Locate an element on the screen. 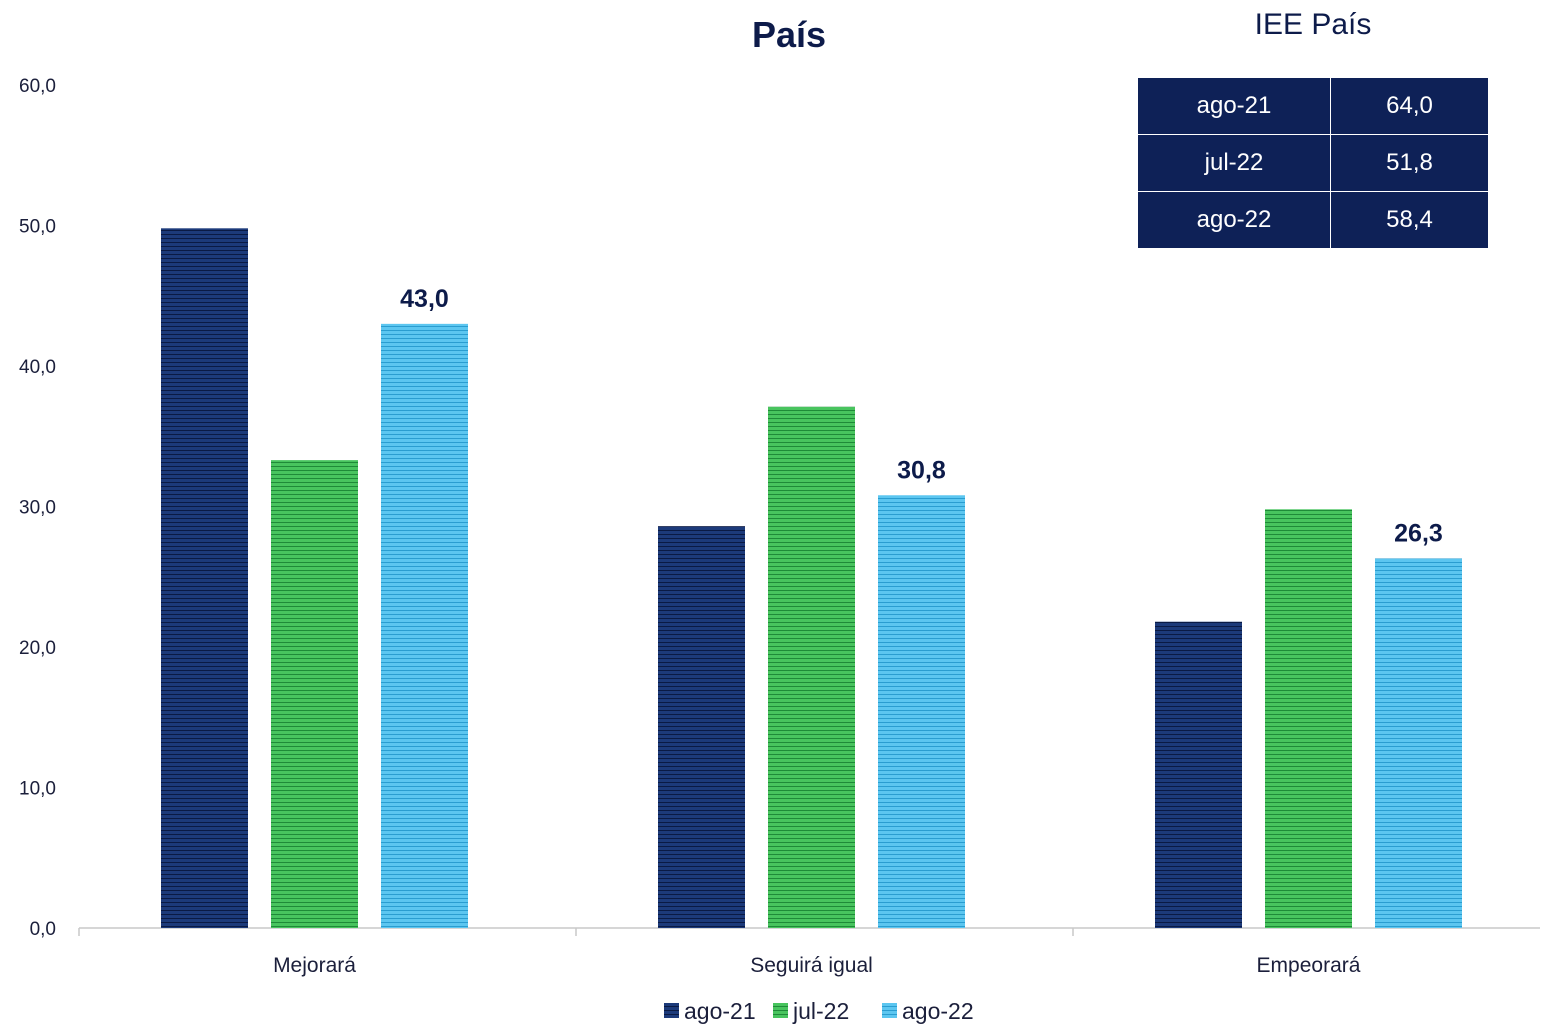  y-tick-label: 0,0 is located at coordinates (43, 929).